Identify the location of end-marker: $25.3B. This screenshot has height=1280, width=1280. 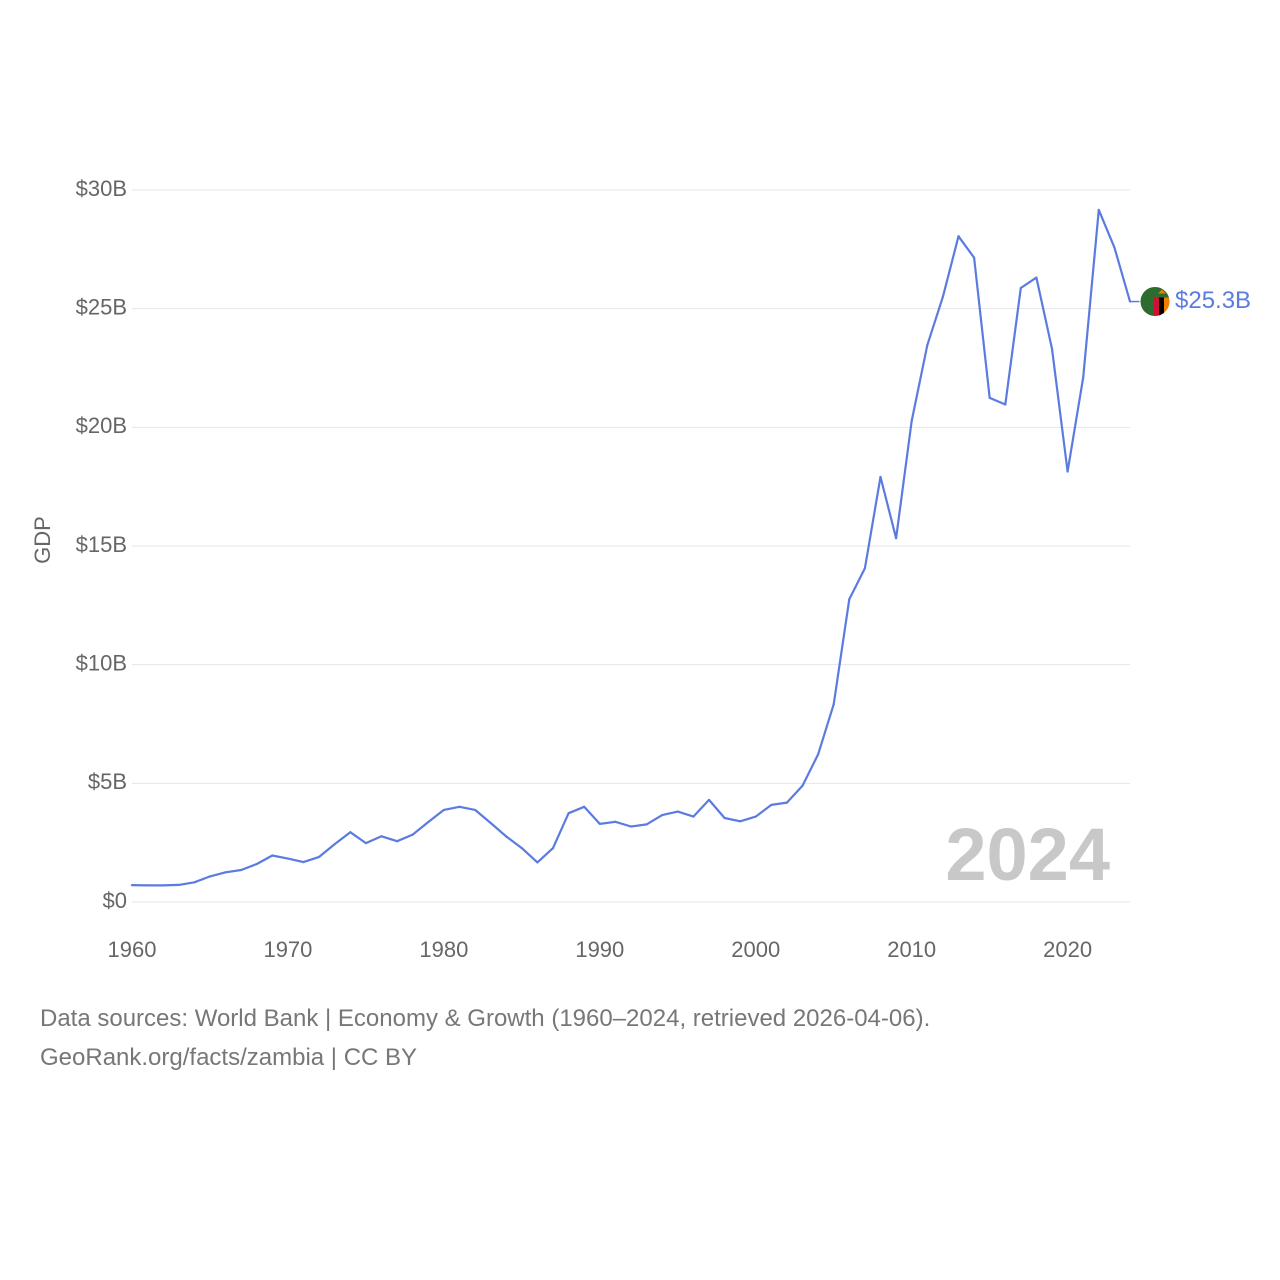
(1190, 302).